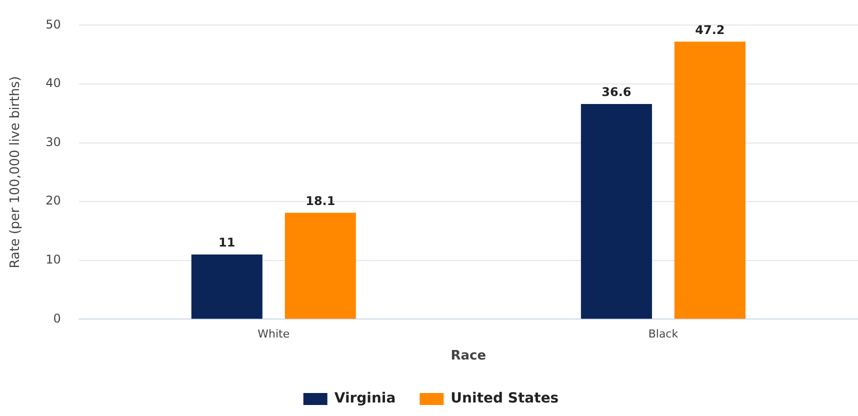 The width and height of the screenshot is (858, 416). I want to click on y-axis-title: Rate (per 100,000 live births), so click(16, 172).